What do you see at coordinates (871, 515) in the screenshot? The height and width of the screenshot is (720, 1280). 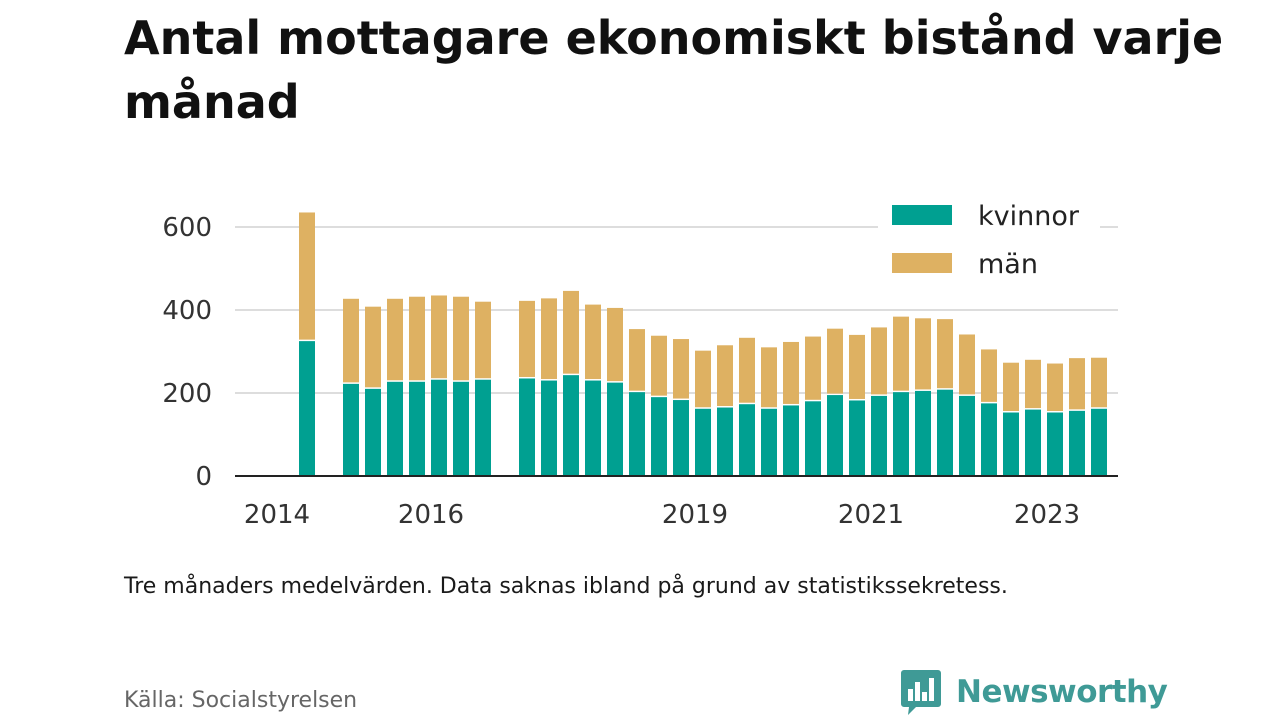 I see `x-tick-label: 2021` at bounding box center [871, 515].